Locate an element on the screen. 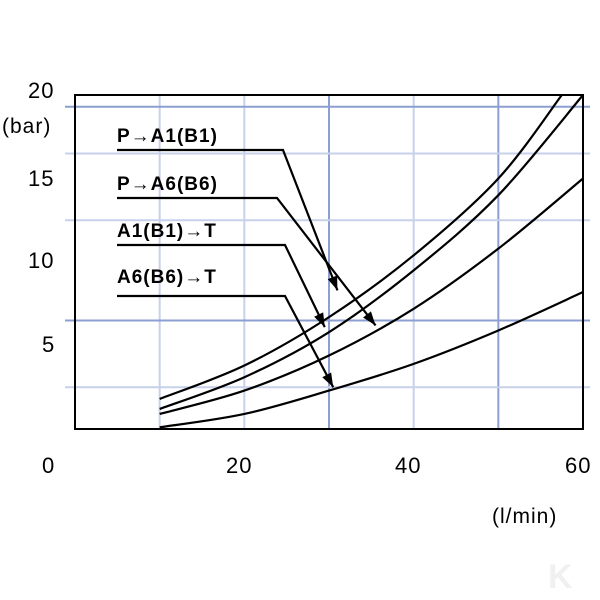  annotation-label: A6(B6)→T is located at coordinates (167, 277).